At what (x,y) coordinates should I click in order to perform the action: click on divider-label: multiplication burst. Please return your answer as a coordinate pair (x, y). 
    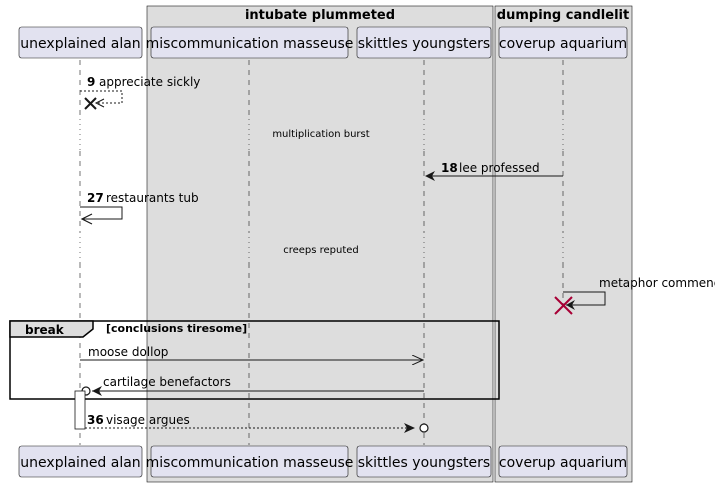
    Looking at the image, I should click on (320, 134).